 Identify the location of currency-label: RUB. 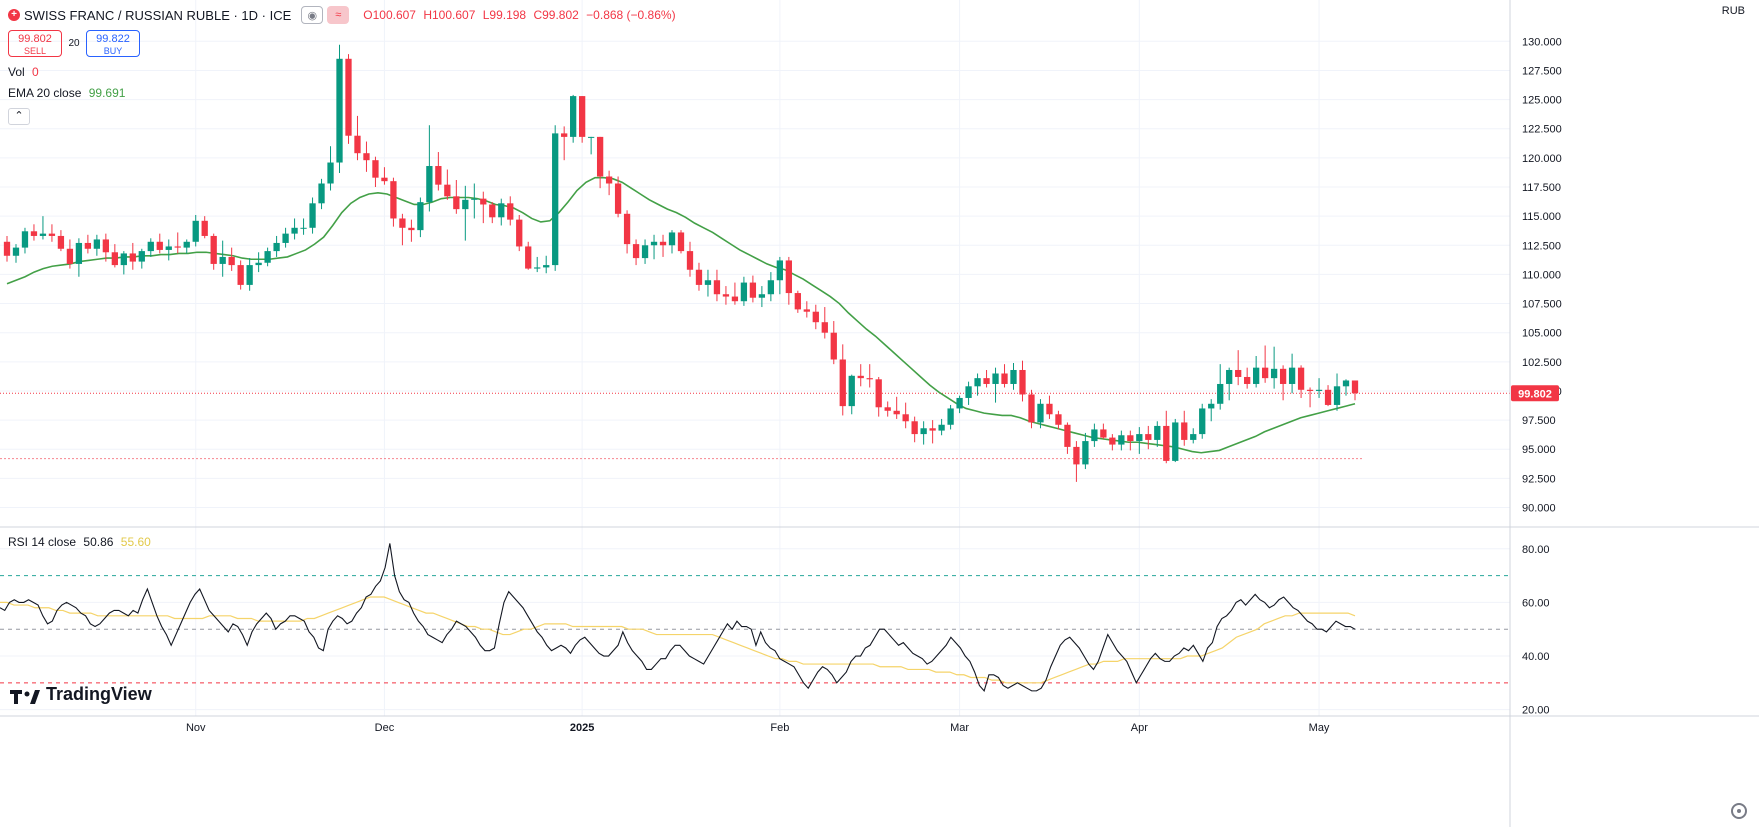
(1733, 11).